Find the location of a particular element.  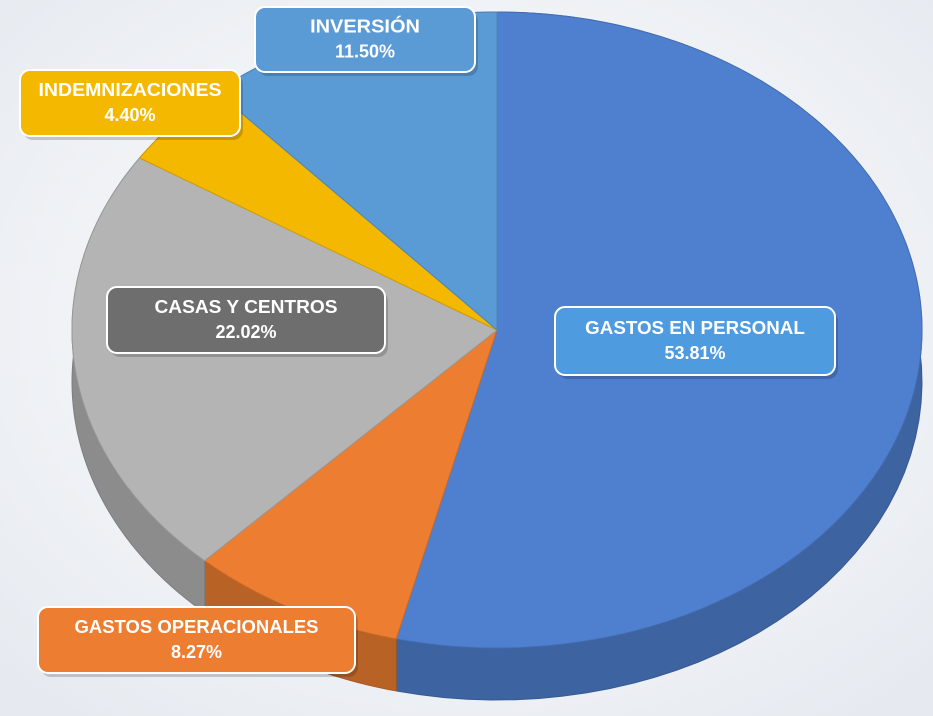

slice-label: CASAS Y CENTROS 22.02% is located at coordinates (247, 321).